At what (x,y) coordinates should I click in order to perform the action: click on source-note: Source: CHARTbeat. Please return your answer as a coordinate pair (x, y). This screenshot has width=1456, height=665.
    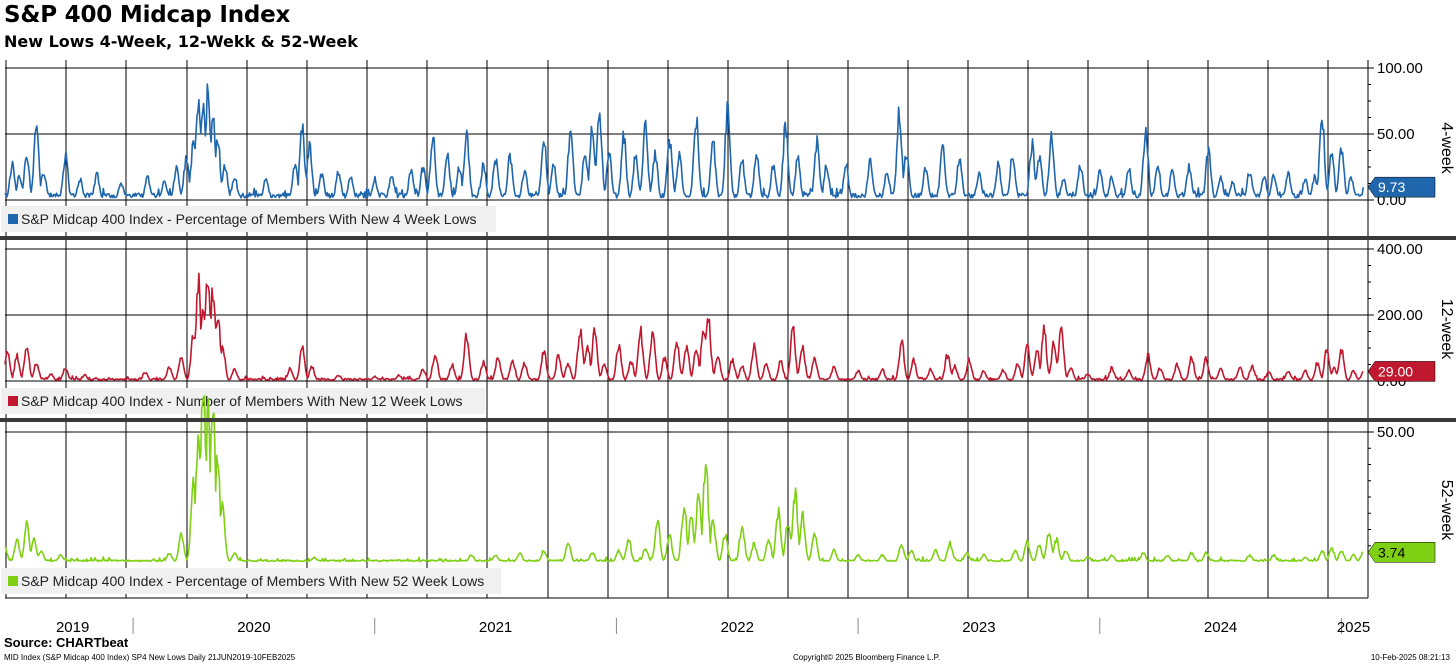
    Looking at the image, I should click on (66, 642).